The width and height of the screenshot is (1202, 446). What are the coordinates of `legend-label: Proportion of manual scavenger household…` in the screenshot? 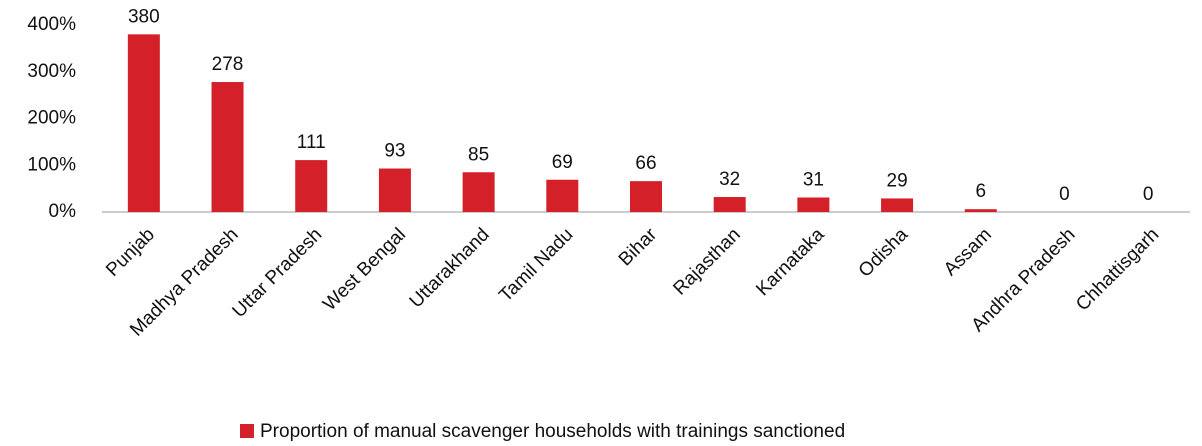 It's located at (552, 431).